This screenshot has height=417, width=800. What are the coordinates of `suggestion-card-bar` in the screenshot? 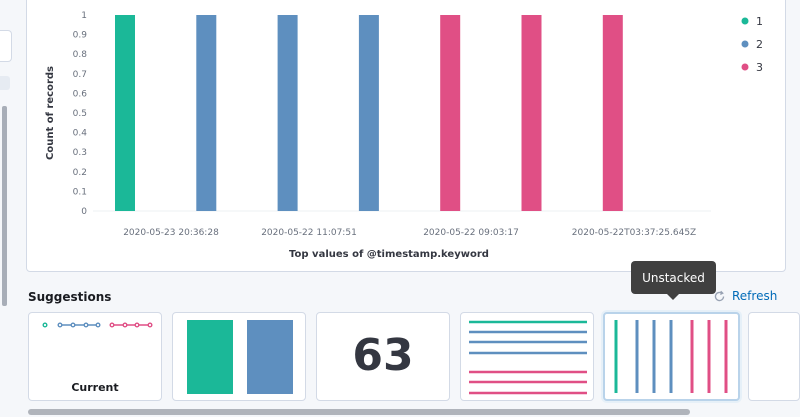 It's located at (239, 356).